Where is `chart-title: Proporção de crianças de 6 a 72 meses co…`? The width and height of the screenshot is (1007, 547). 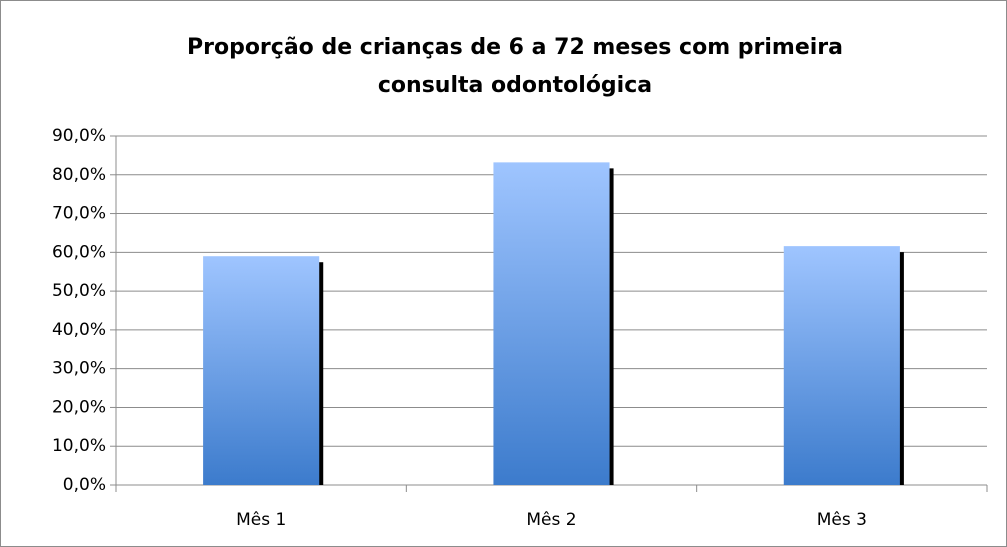 chart-title: Proporção de crianças de 6 a 72 meses co… is located at coordinates (515, 47).